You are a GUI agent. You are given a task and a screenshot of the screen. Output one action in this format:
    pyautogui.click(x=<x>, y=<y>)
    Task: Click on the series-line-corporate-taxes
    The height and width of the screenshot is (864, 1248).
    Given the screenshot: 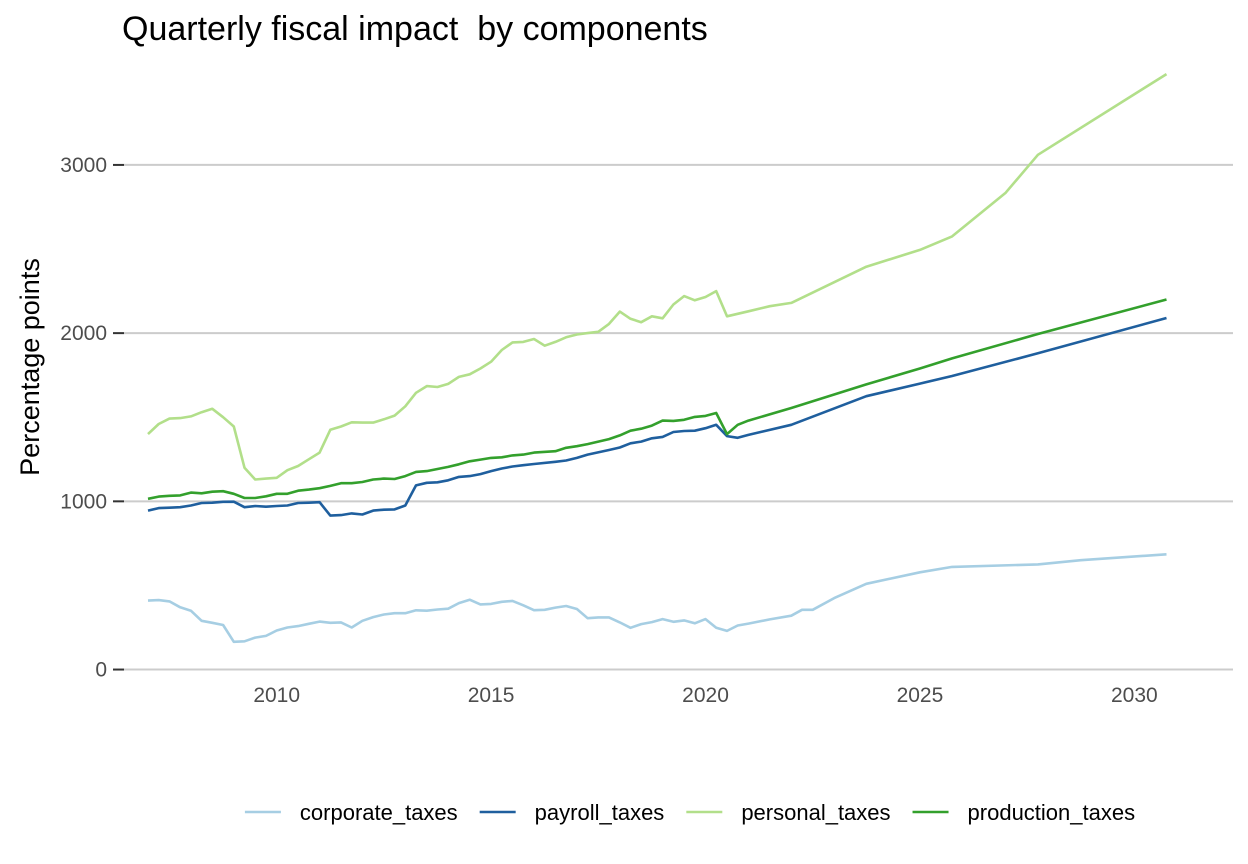 What is the action you would take?
    pyautogui.click(x=657, y=598)
    